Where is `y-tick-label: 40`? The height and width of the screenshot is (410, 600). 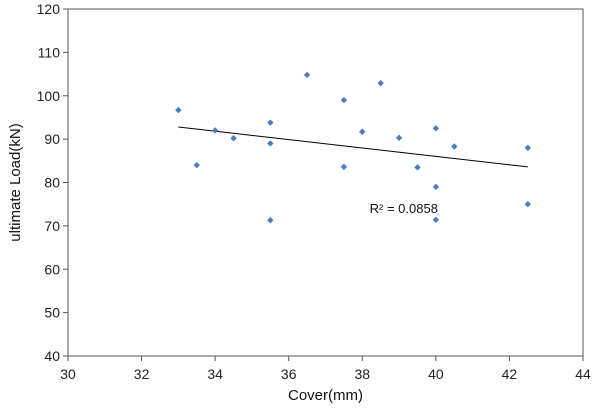
y-tick-label: 40 is located at coordinates (52, 356).